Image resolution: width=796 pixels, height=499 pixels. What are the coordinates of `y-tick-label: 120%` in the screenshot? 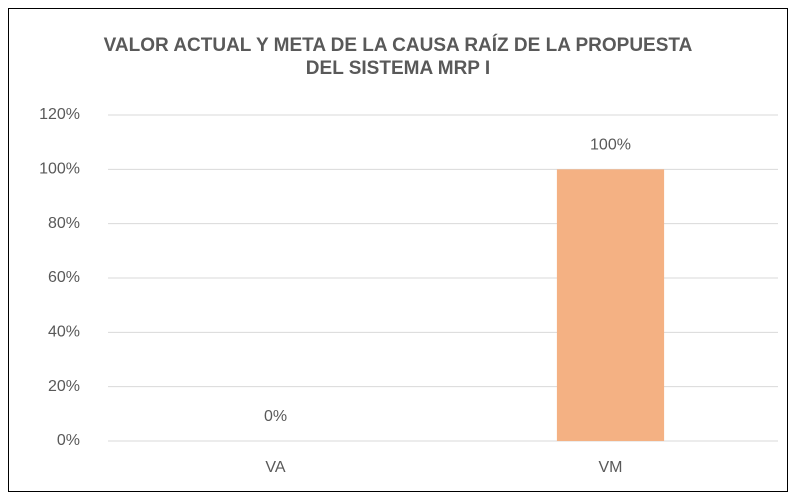 It's located at (59, 114).